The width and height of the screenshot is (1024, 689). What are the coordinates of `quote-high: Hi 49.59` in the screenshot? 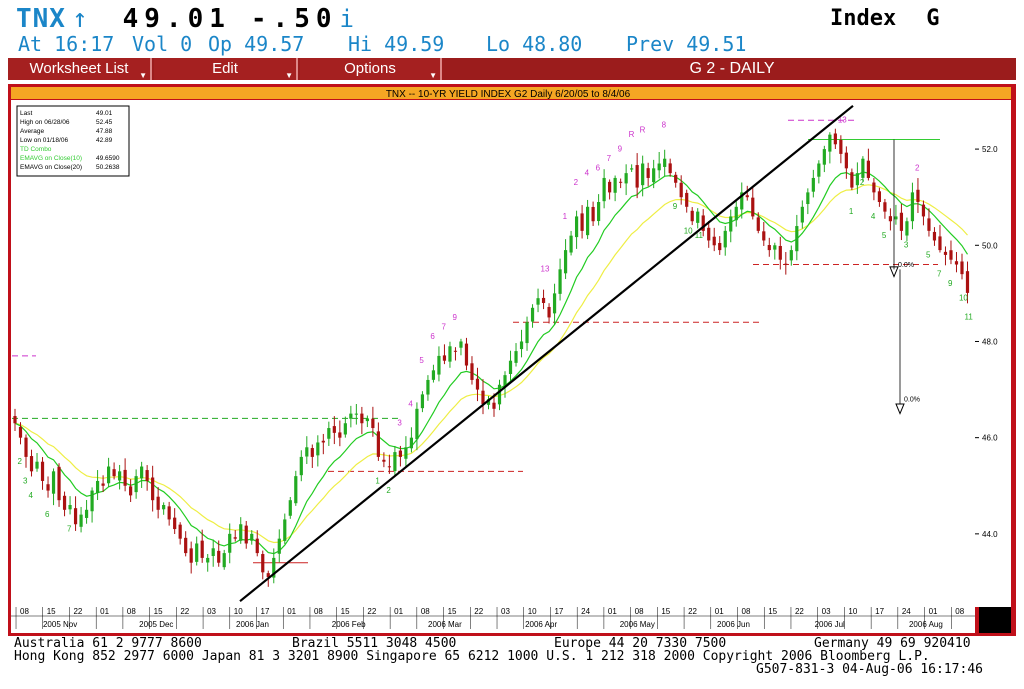 It's located at (396, 44).